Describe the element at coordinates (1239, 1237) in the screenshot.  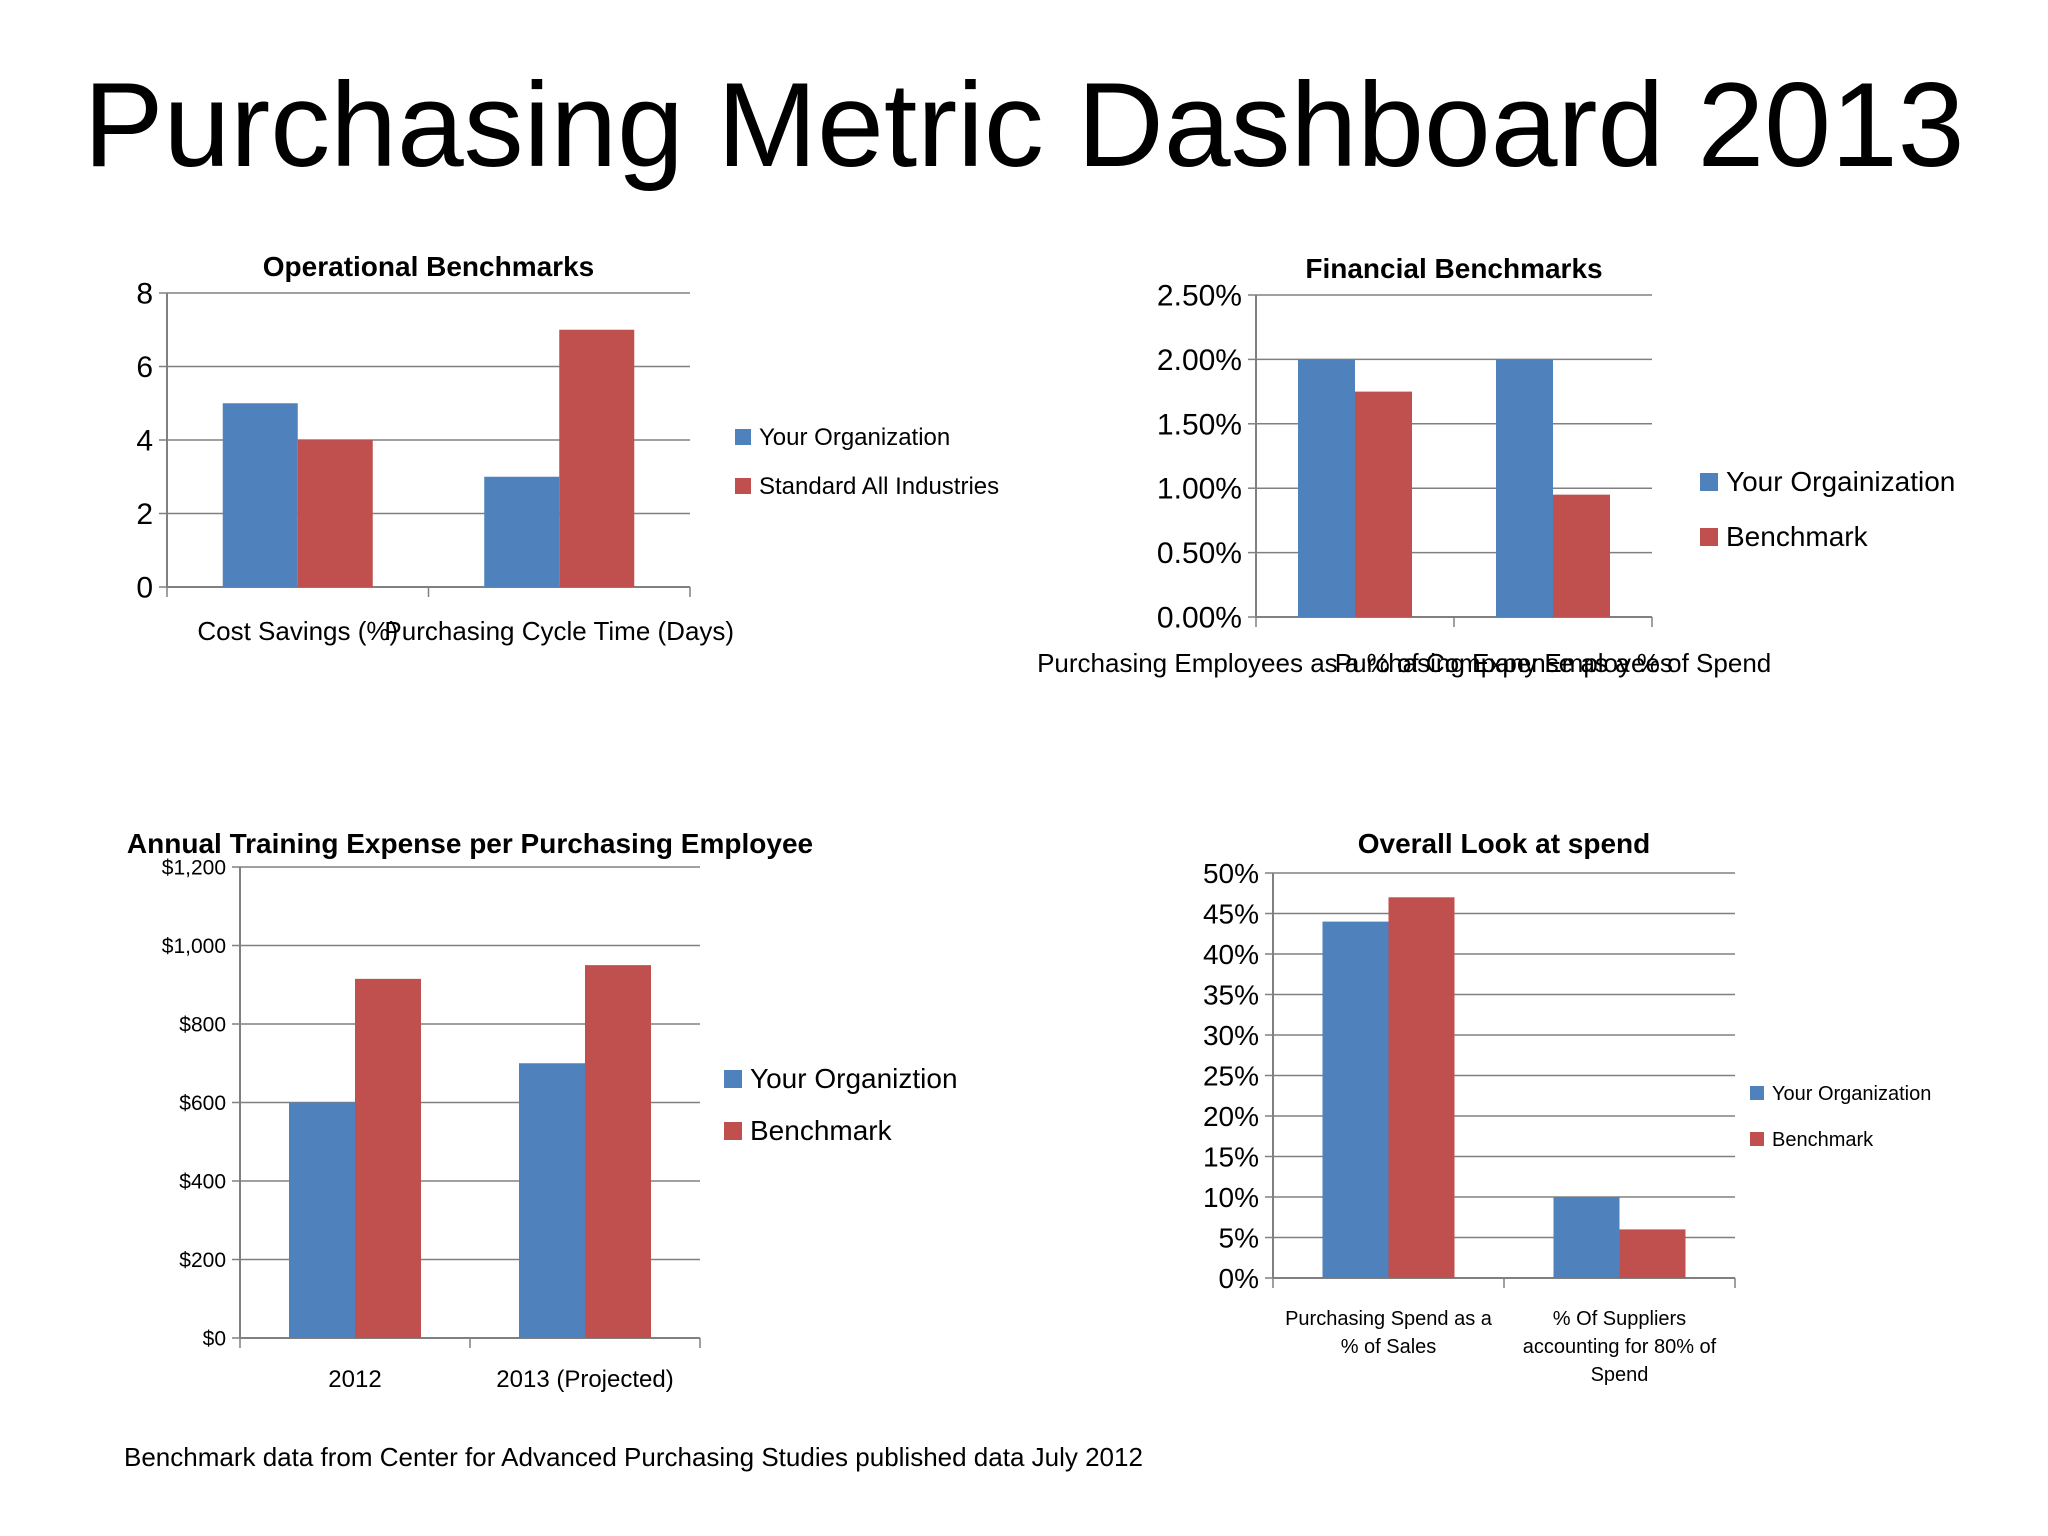
I see `y-tick-label: 5%` at that location.